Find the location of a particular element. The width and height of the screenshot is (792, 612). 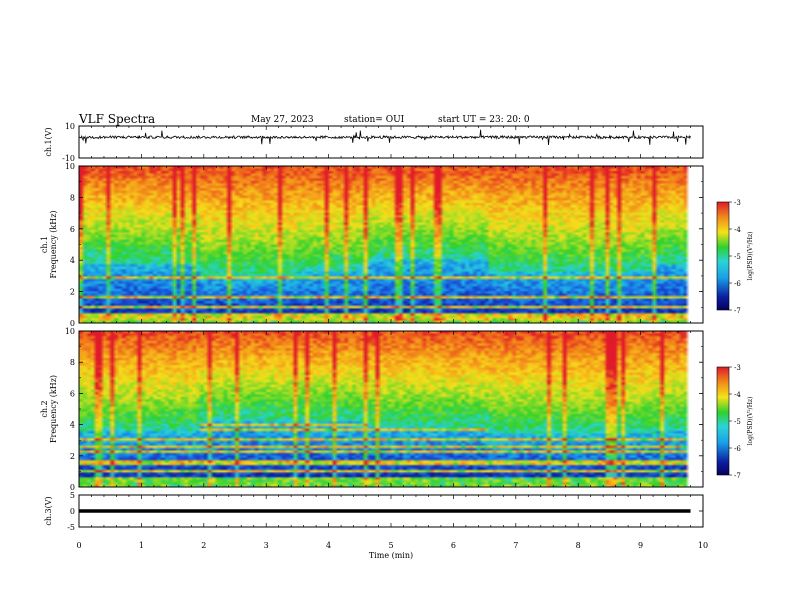

x-tick-label: 10 is located at coordinates (703, 545).